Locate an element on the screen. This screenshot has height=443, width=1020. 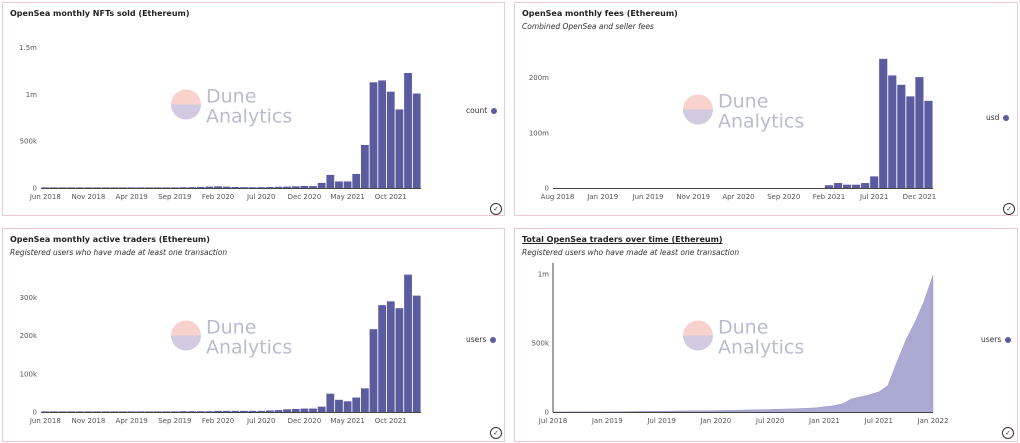
x-tick-label: Oct 2021 is located at coordinates (391, 197).